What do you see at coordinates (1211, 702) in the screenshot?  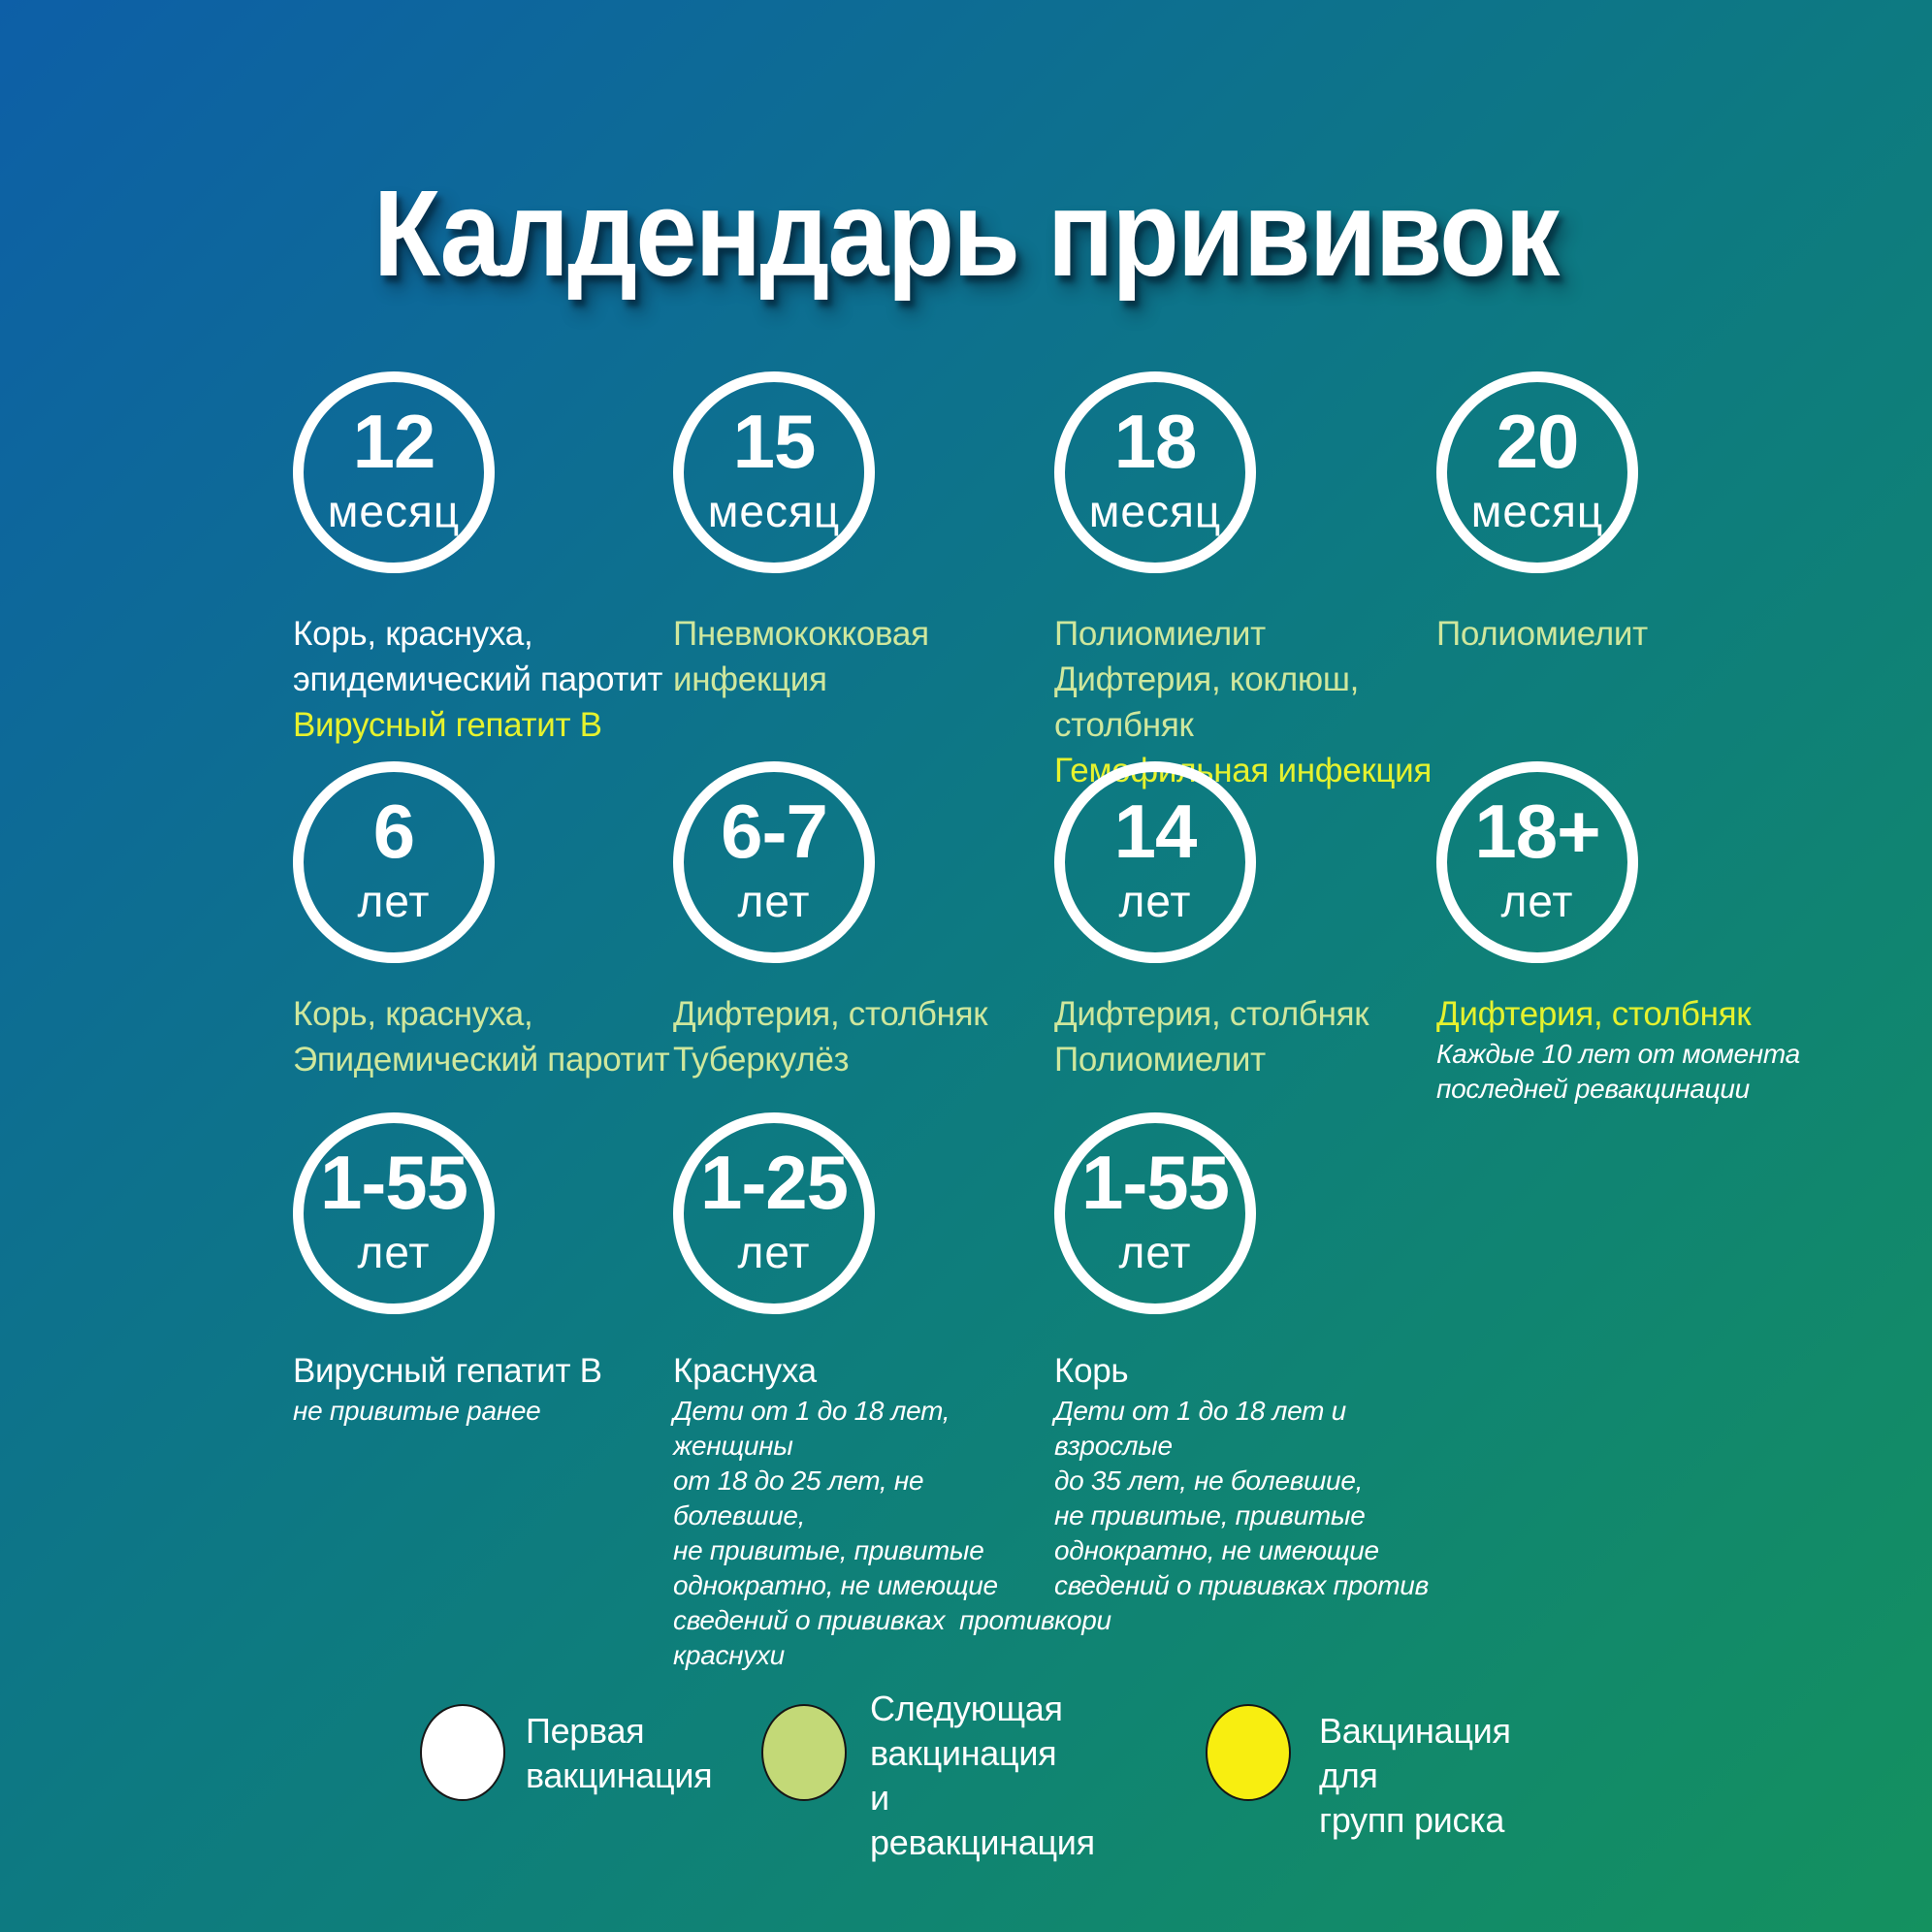 I see `vaccine-line: Дифтерия, коклюш, столбняк` at bounding box center [1211, 702].